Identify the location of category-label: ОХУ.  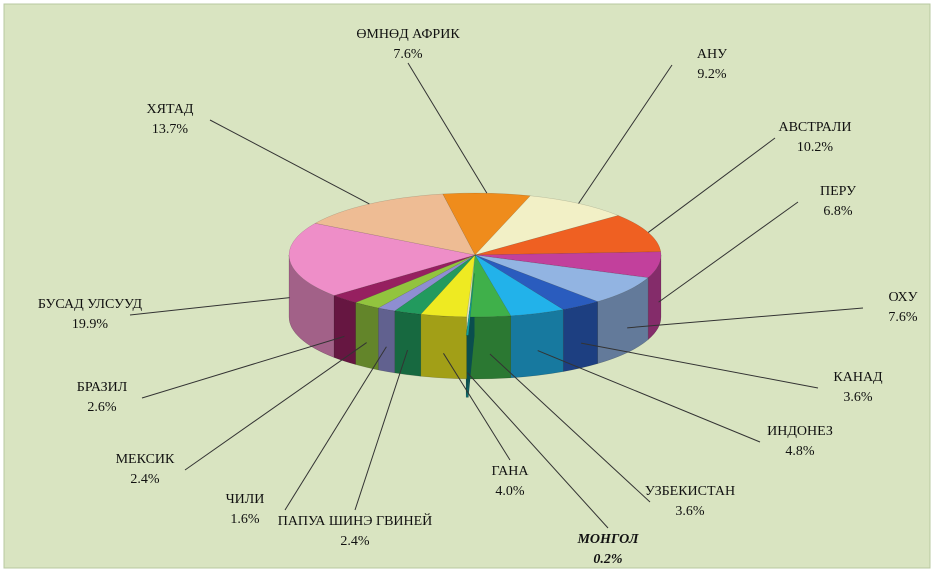
(902, 297).